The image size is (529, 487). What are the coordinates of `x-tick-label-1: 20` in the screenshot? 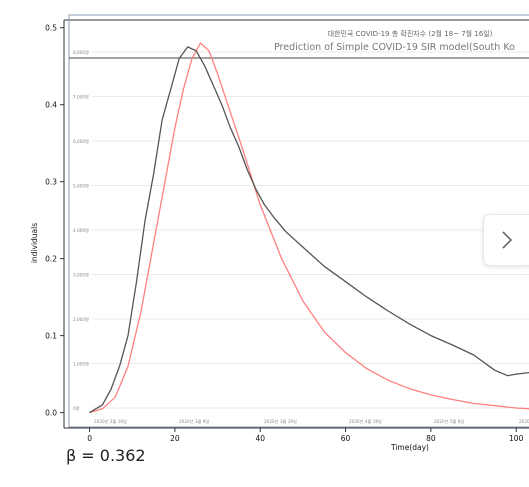 It's located at (175, 438).